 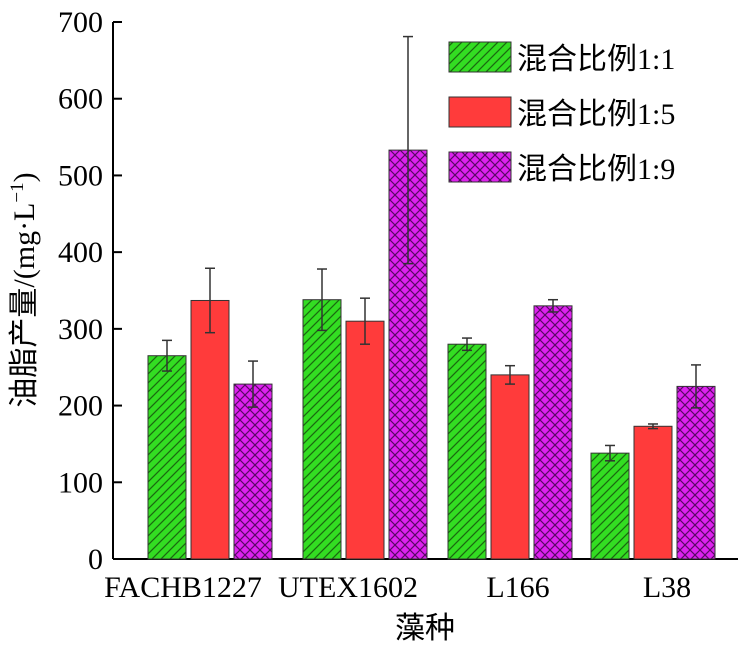 What do you see at coordinates (24, 177) in the screenshot?
I see `y-axis-title-close: )` at bounding box center [24, 177].